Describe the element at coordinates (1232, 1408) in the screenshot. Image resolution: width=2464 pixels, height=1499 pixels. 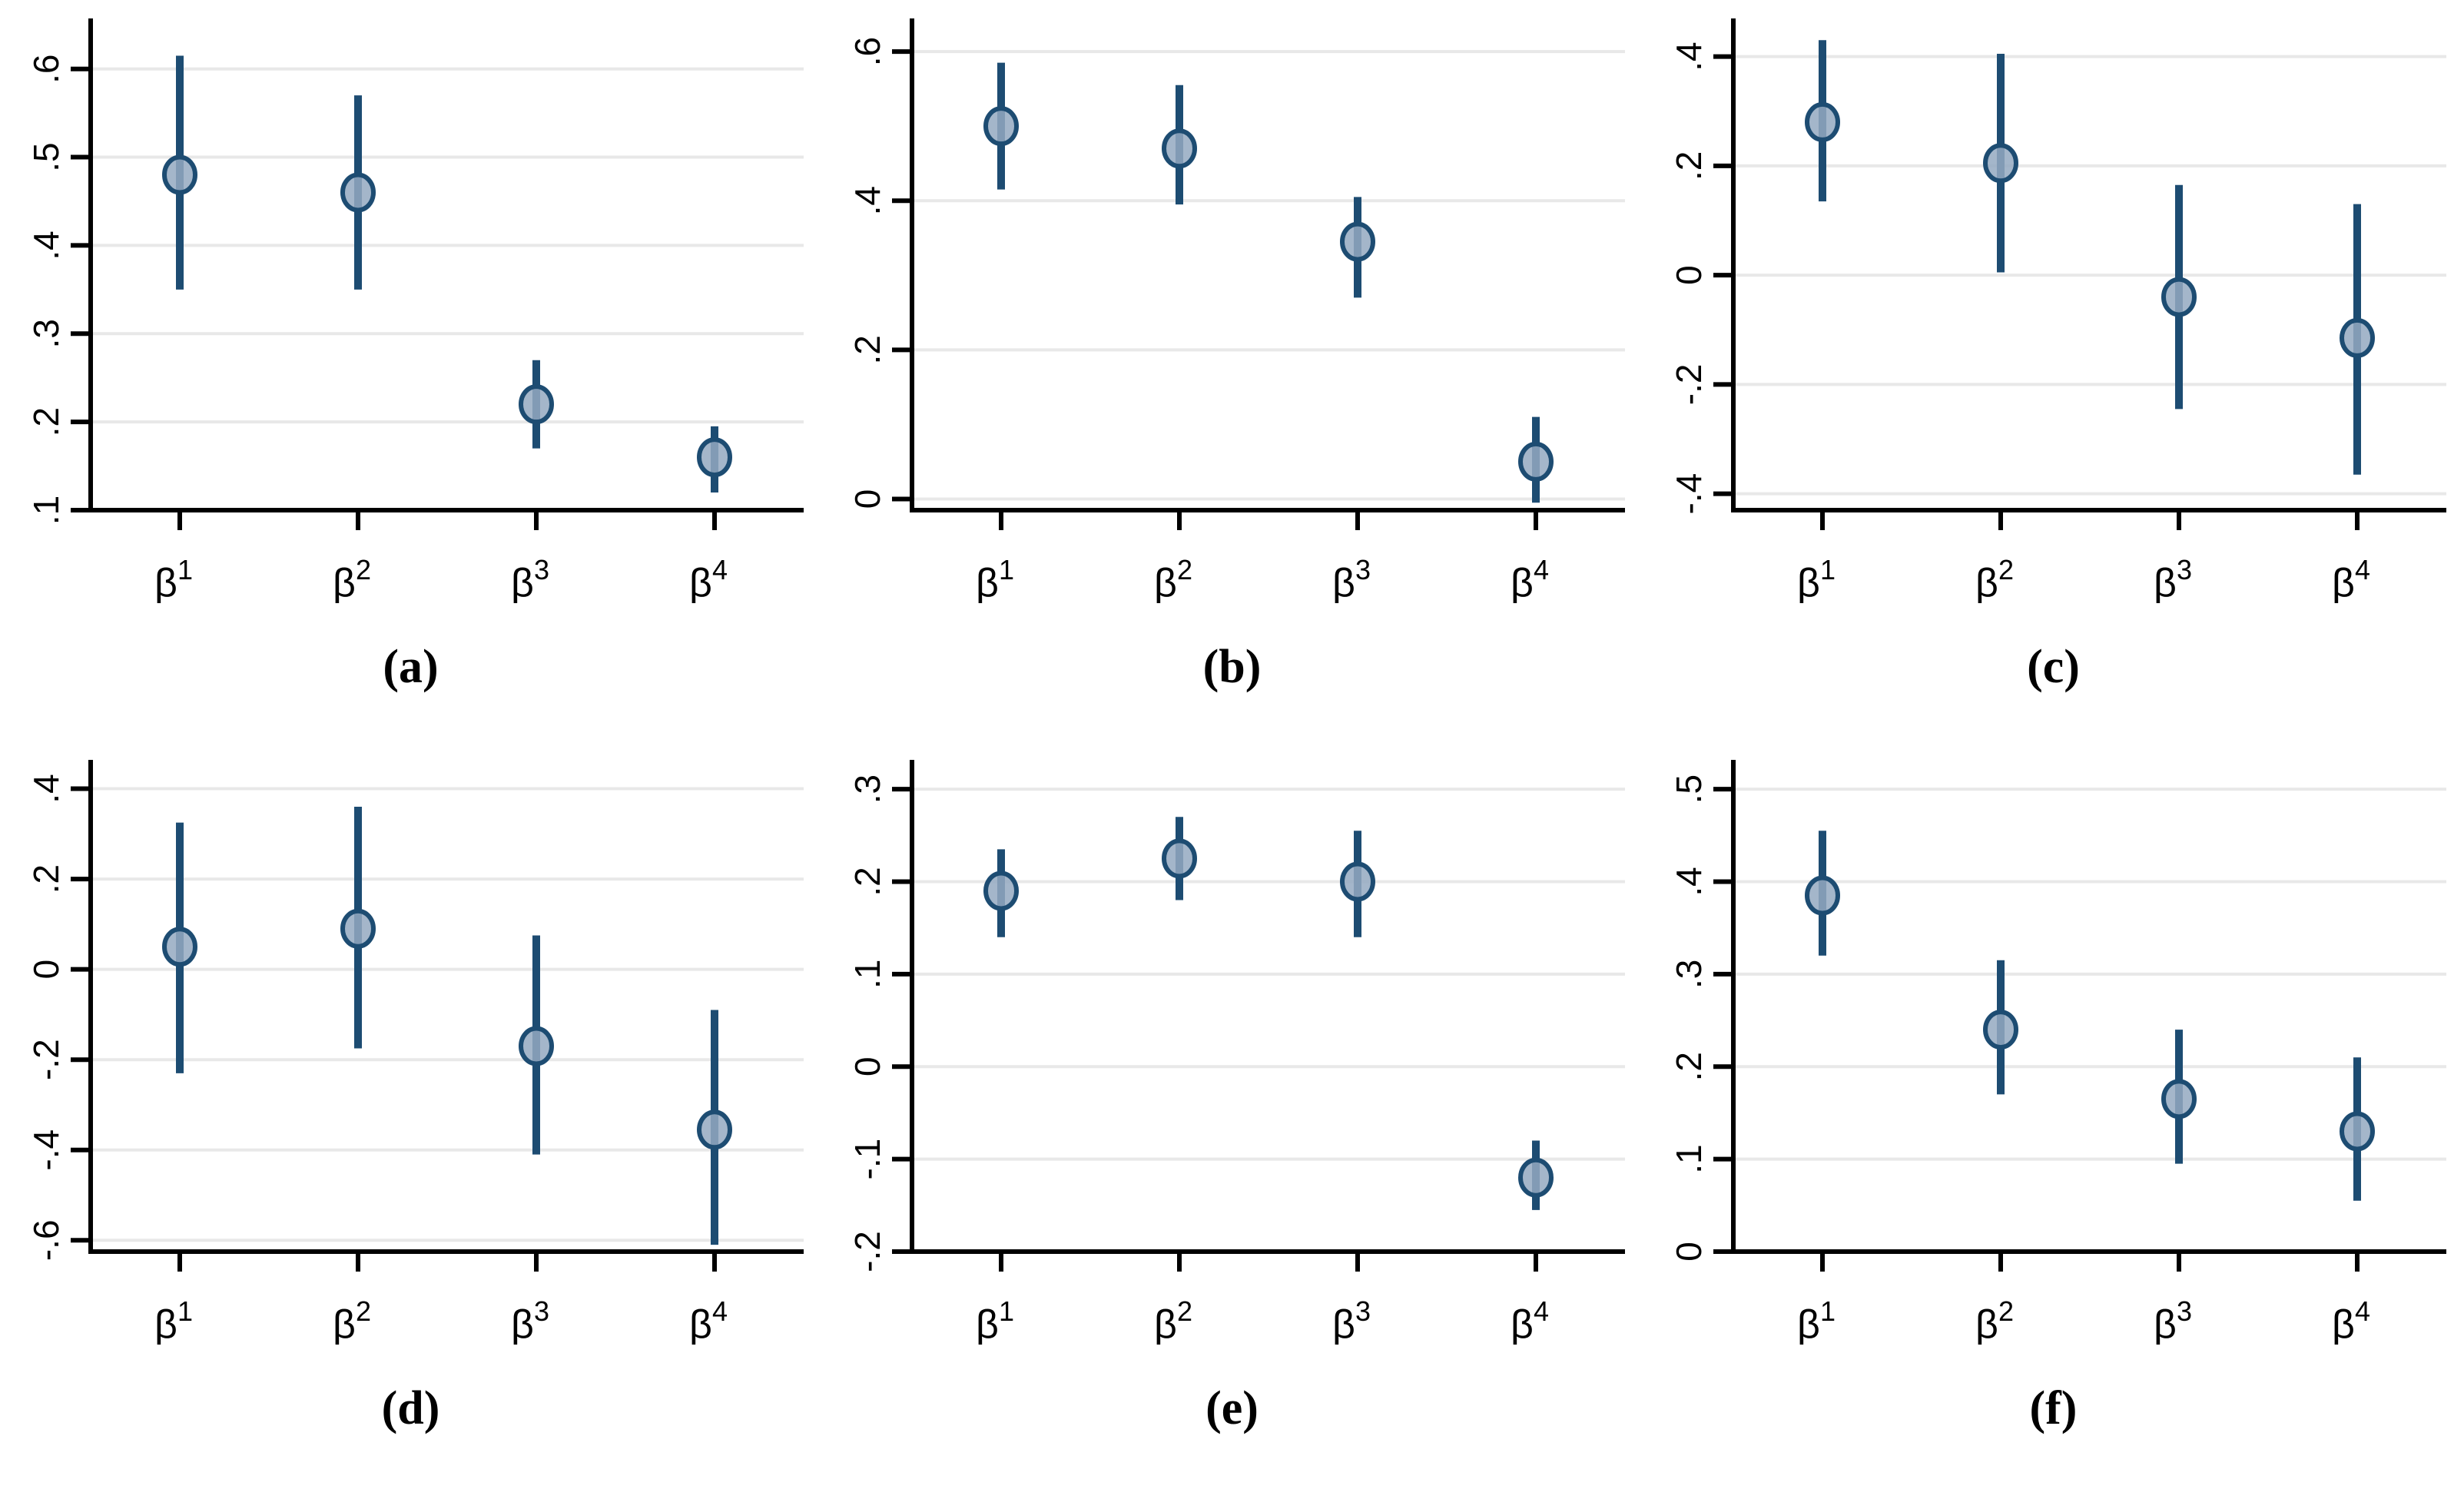
I see `panel-e-caption: (e)` at that location.